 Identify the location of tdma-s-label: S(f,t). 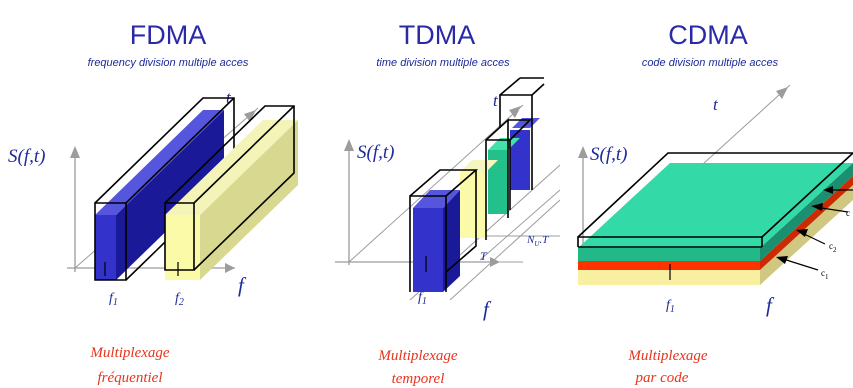
(375, 152).